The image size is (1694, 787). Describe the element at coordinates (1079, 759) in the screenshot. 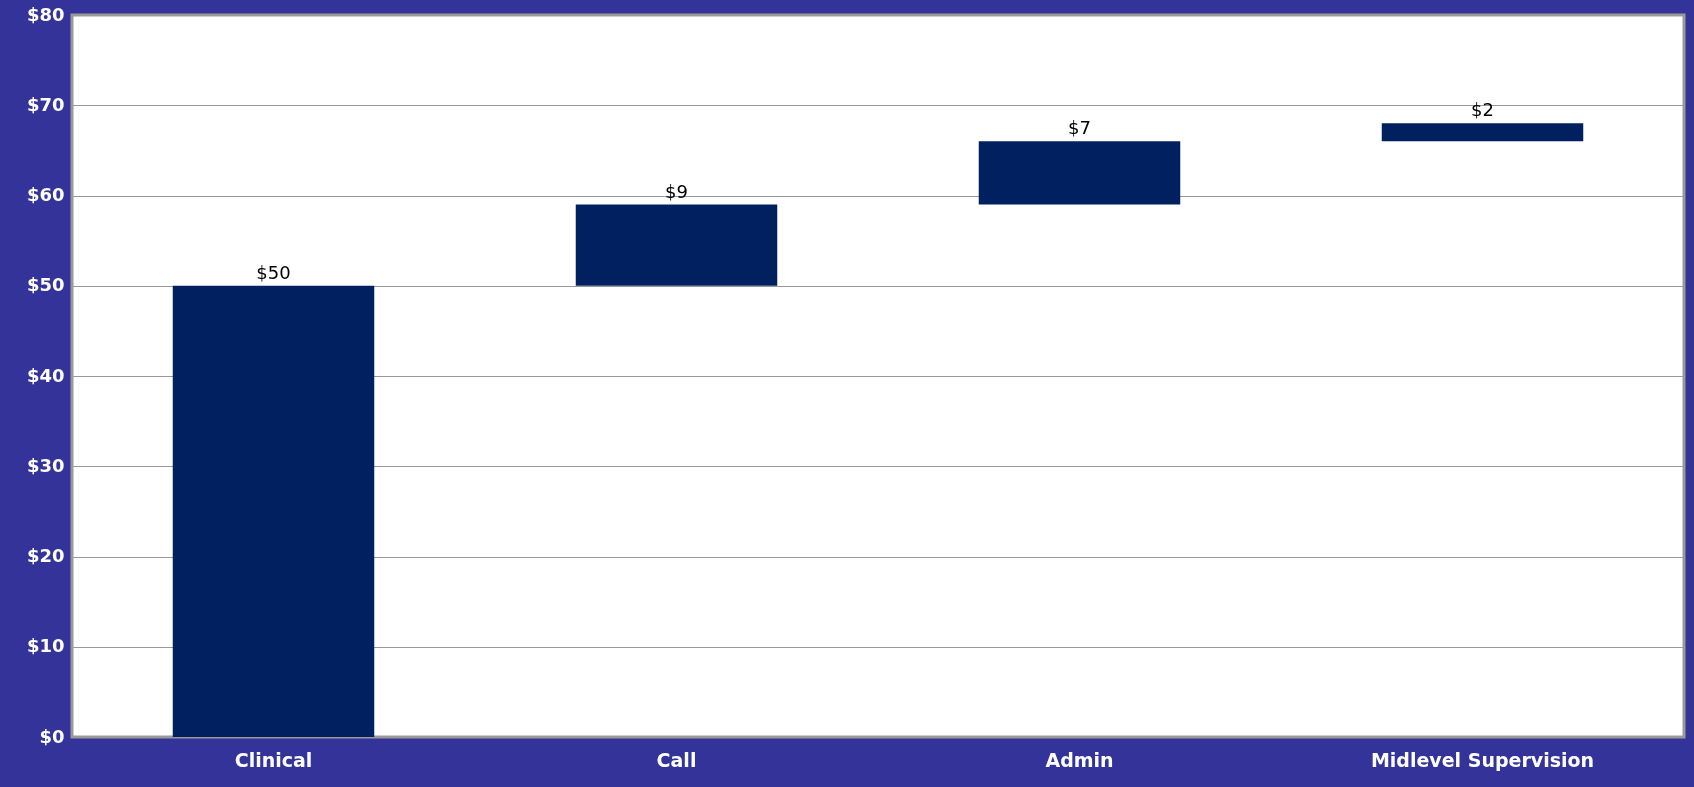

I see `x-tick-label: Admin` at that location.